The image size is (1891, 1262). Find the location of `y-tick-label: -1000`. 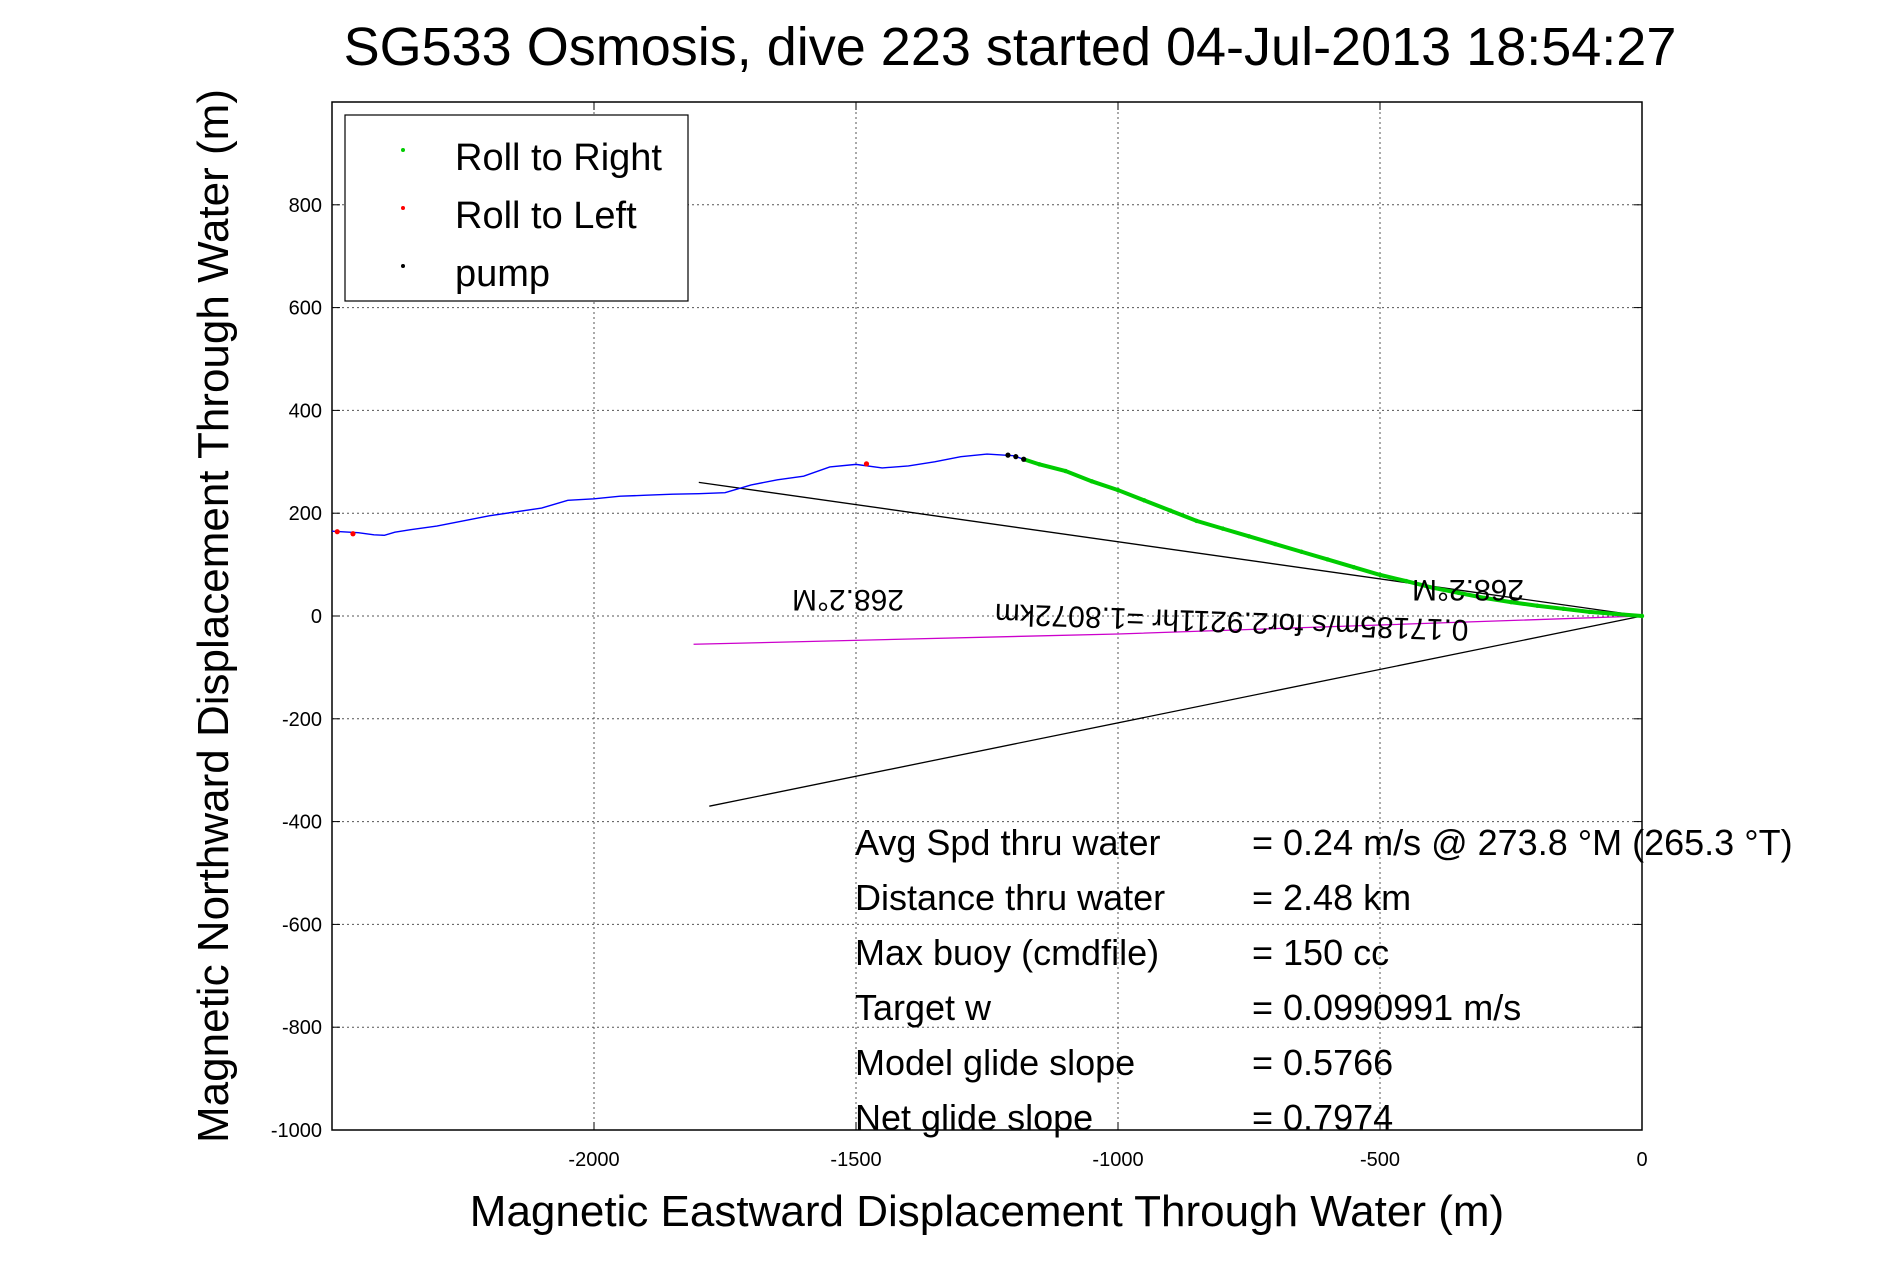

y-tick-label: -1000 is located at coordinates (296, 1131).